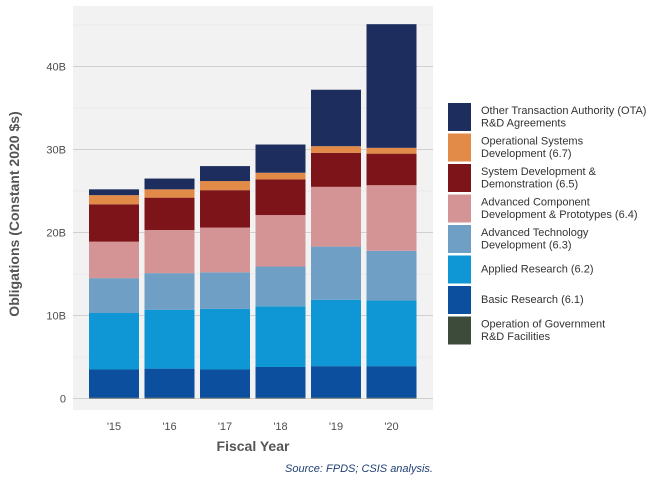  What do you see at coordinates (537, 270) in the screenshot?
I see `legend-label: Applied Research (6.2)` at bounding box center [537, 270].